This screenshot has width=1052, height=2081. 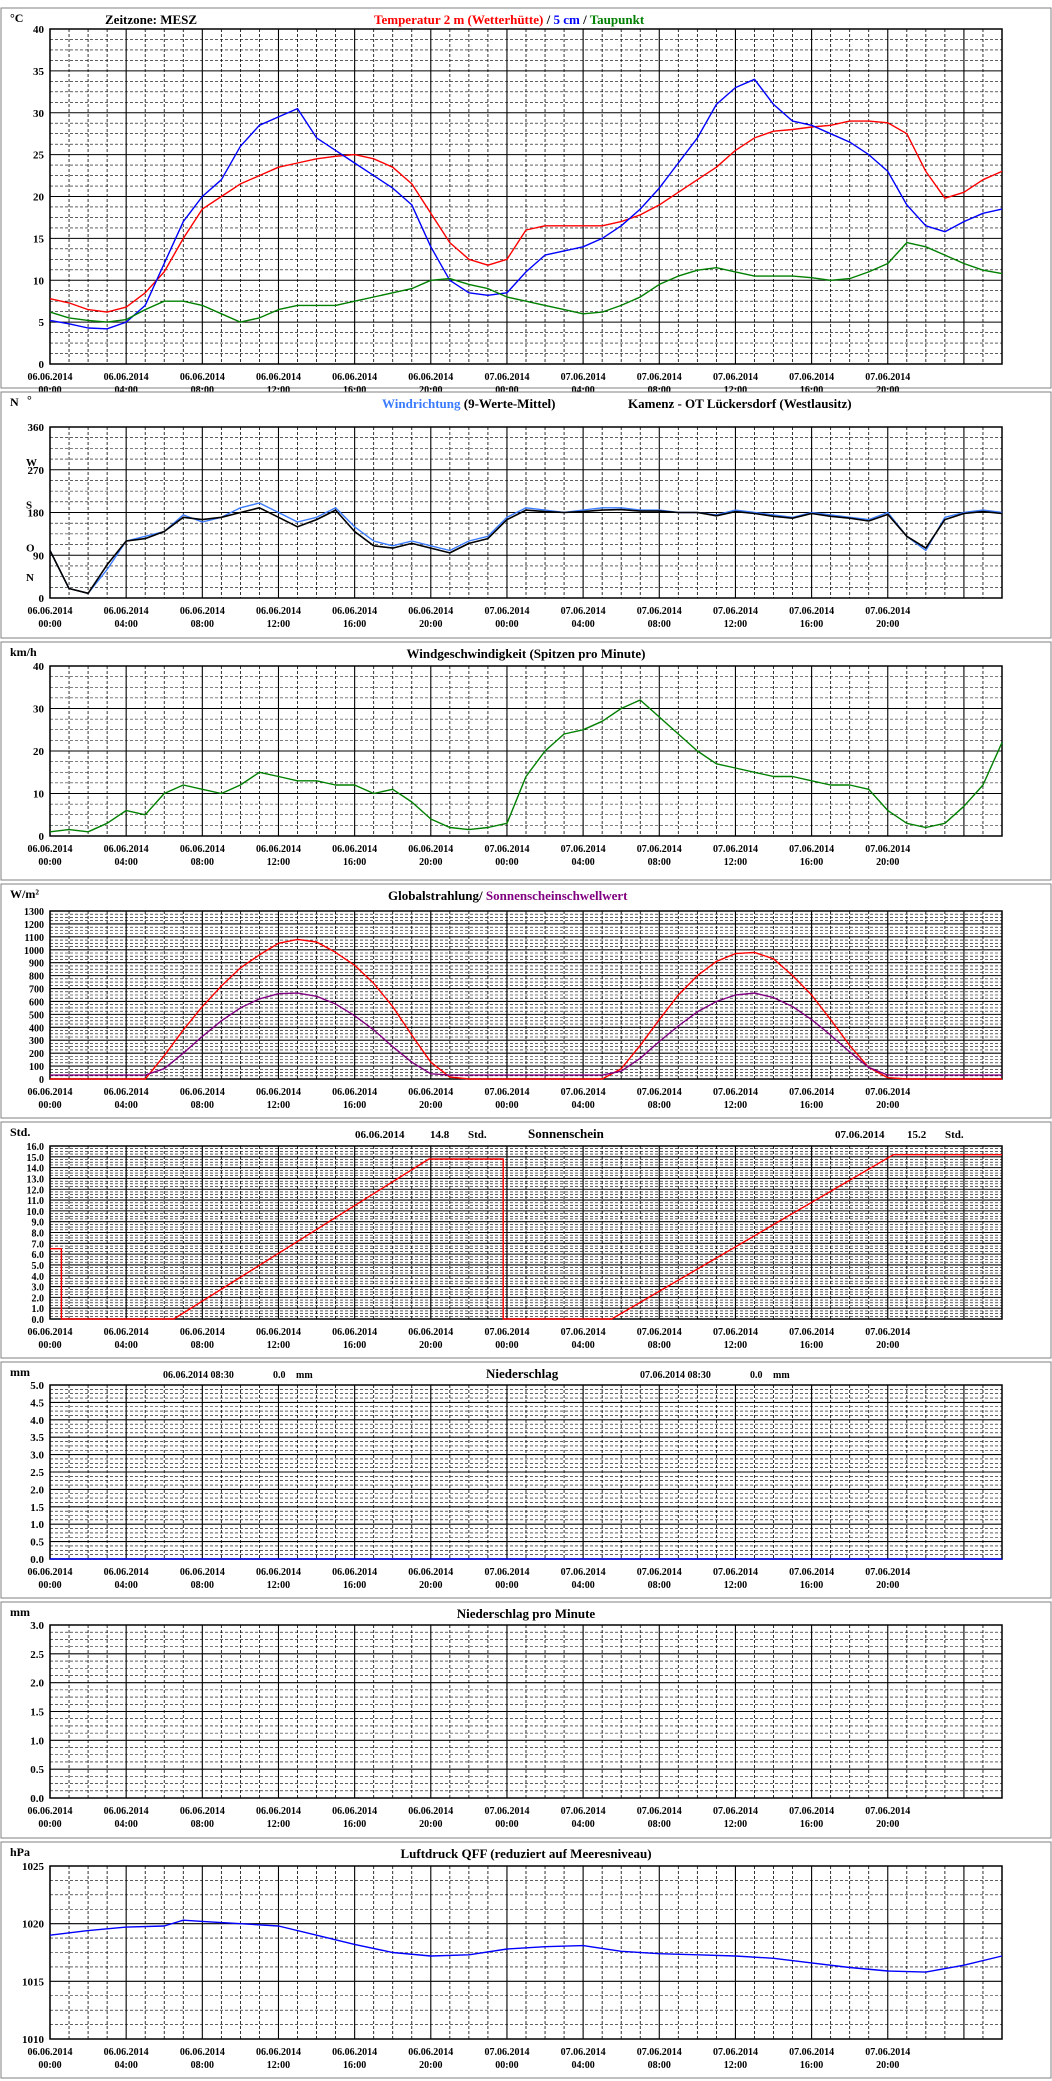 I want to click on compass-label: N, so click(x=30, y=578).